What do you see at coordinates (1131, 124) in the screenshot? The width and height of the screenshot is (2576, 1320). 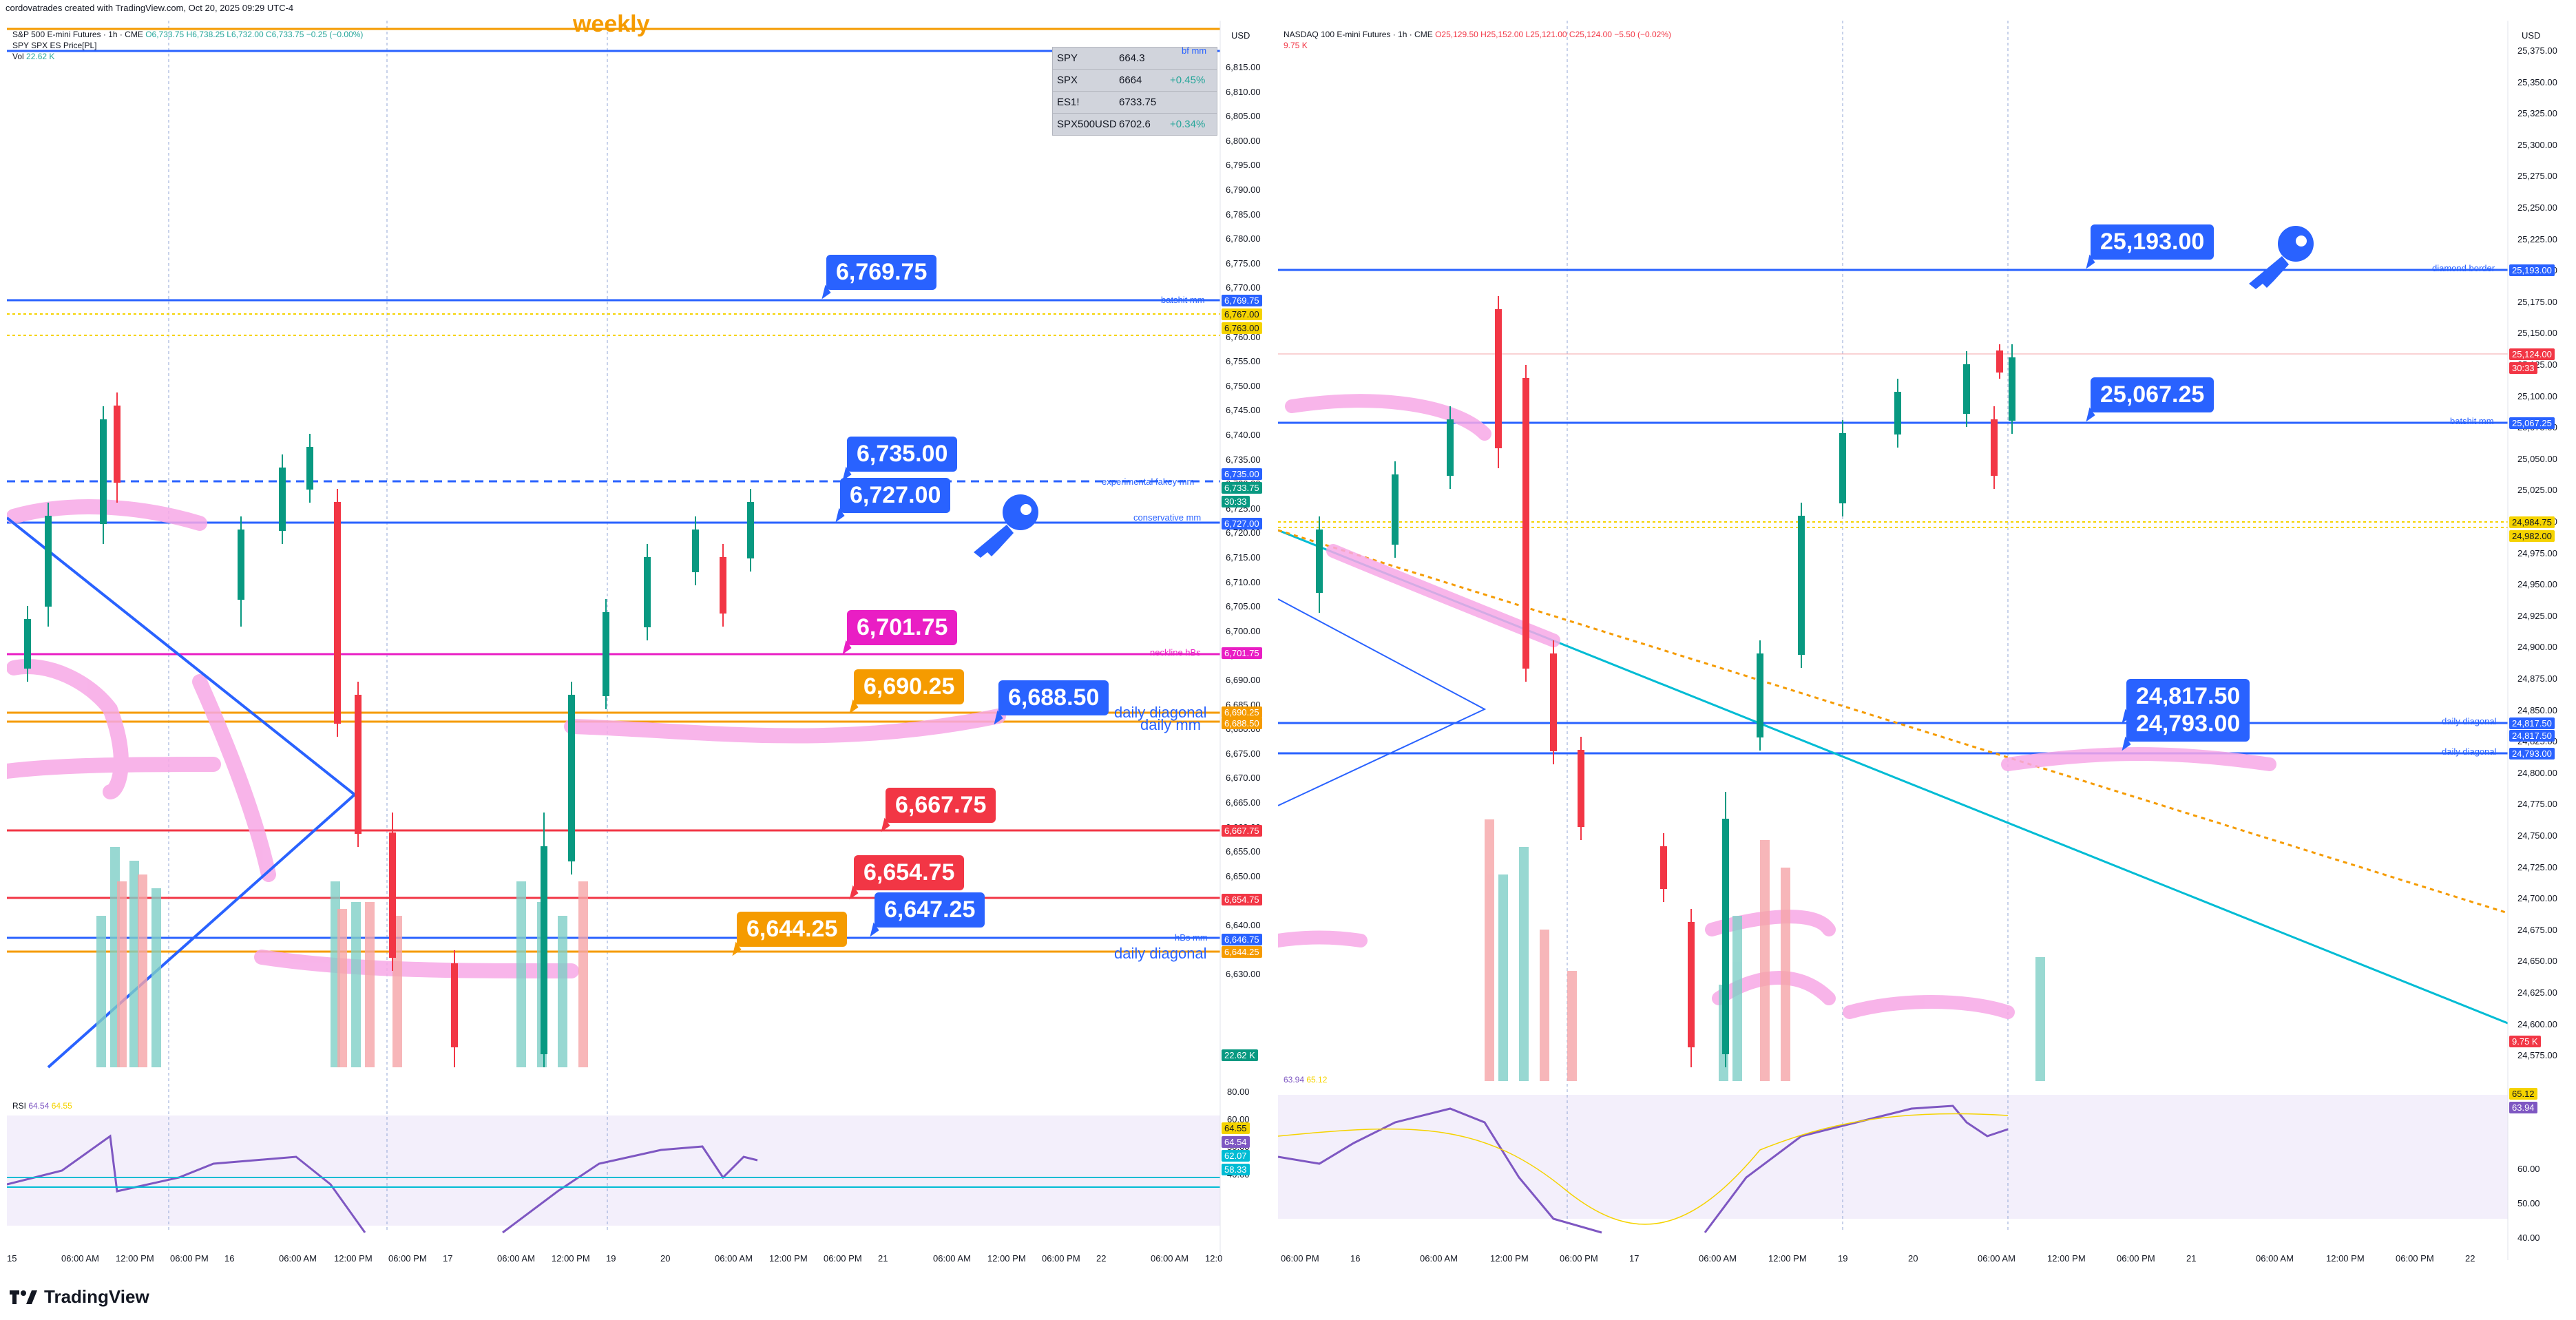 I see `watchlist-row: SPX500USD 6702.6 +0.34%` at bounding box center [1131, 124].